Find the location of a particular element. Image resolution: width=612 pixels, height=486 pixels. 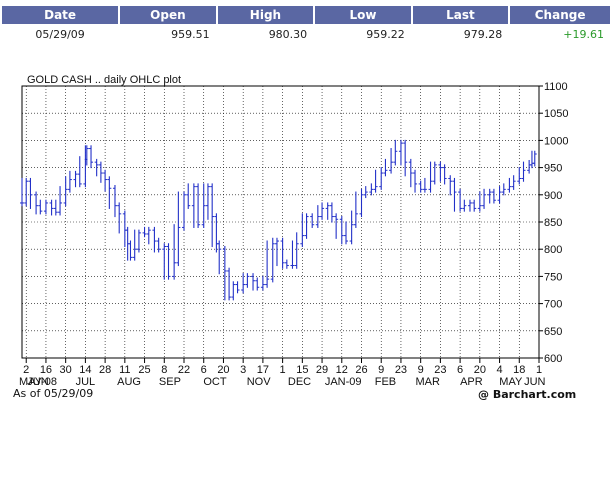

x-month-label: OCT is located at coordinates (215, 380).